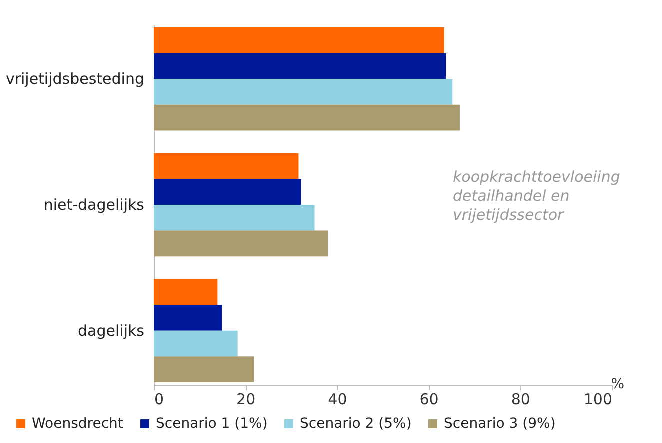 Image resolution: width=662 pixels, height=443 pixels. Describe the element at coordinates (617, 384) in the screenshot. I see `x-axis-title: %` at that location.